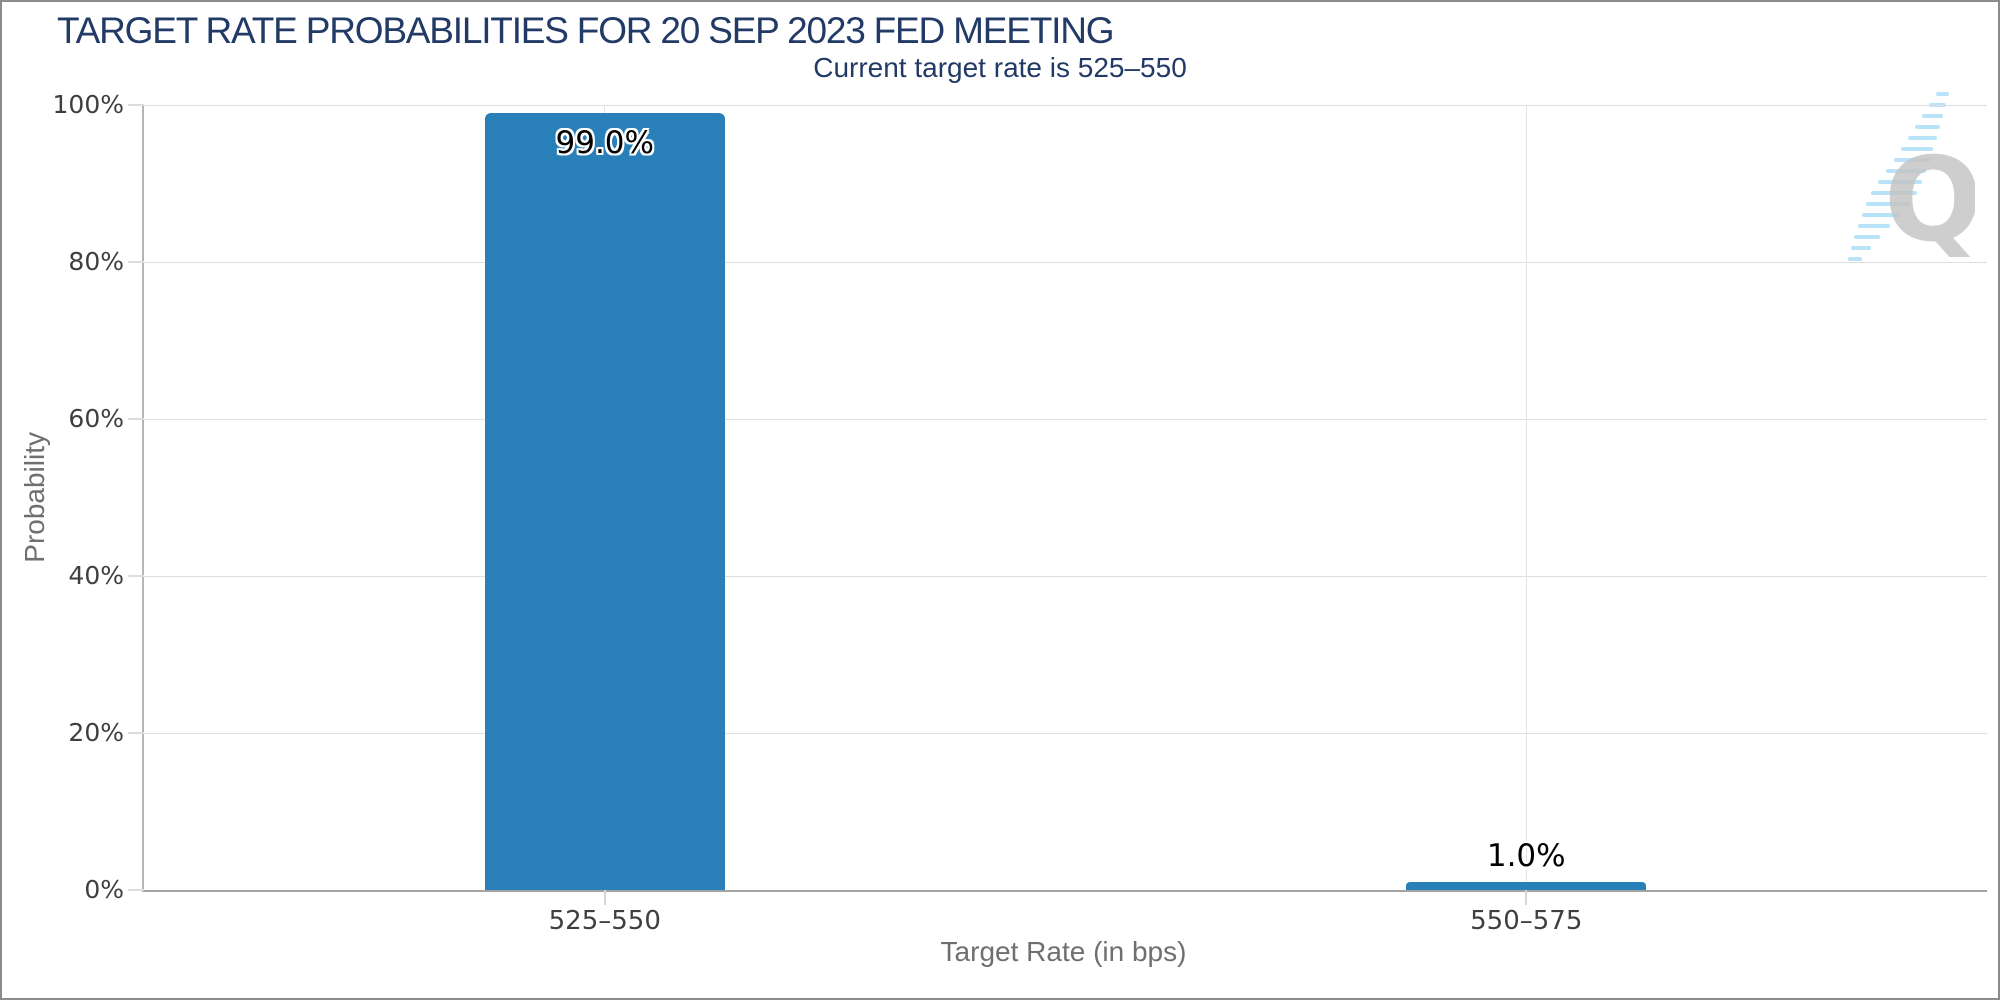 The width and height of the screenshot is (2000, 1000). What do you see at coordinates (1063, 951) in the screenshot?
I see `x-axis-title: Target Rate (in bps)` at bounding box center [1063, 951].